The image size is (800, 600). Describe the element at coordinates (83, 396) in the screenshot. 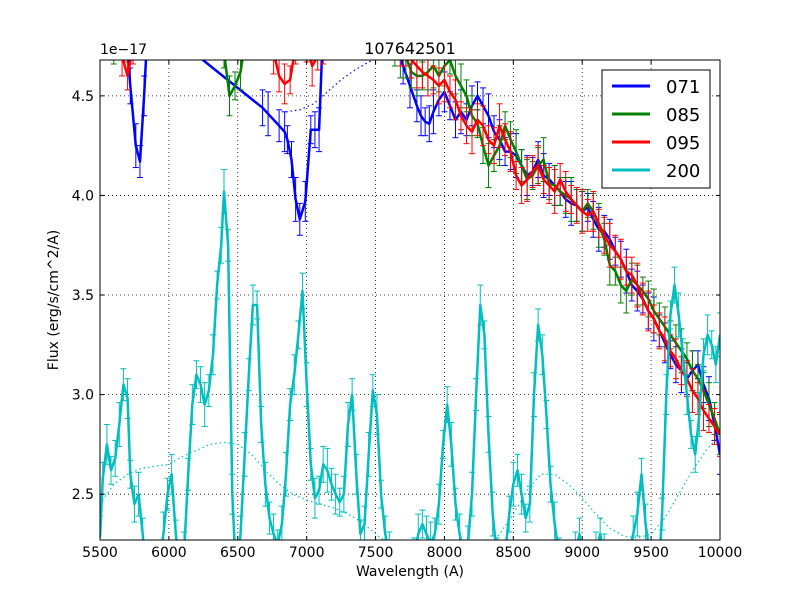

I see `y-tick-label: 3.0` at that location.